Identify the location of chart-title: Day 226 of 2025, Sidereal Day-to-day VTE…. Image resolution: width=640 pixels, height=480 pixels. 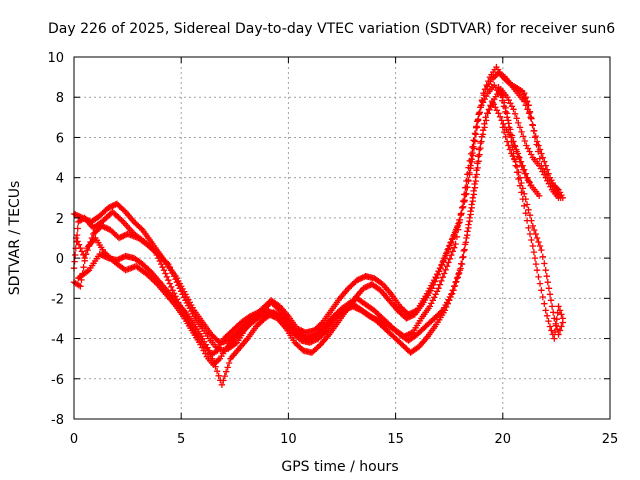
(331, 29).